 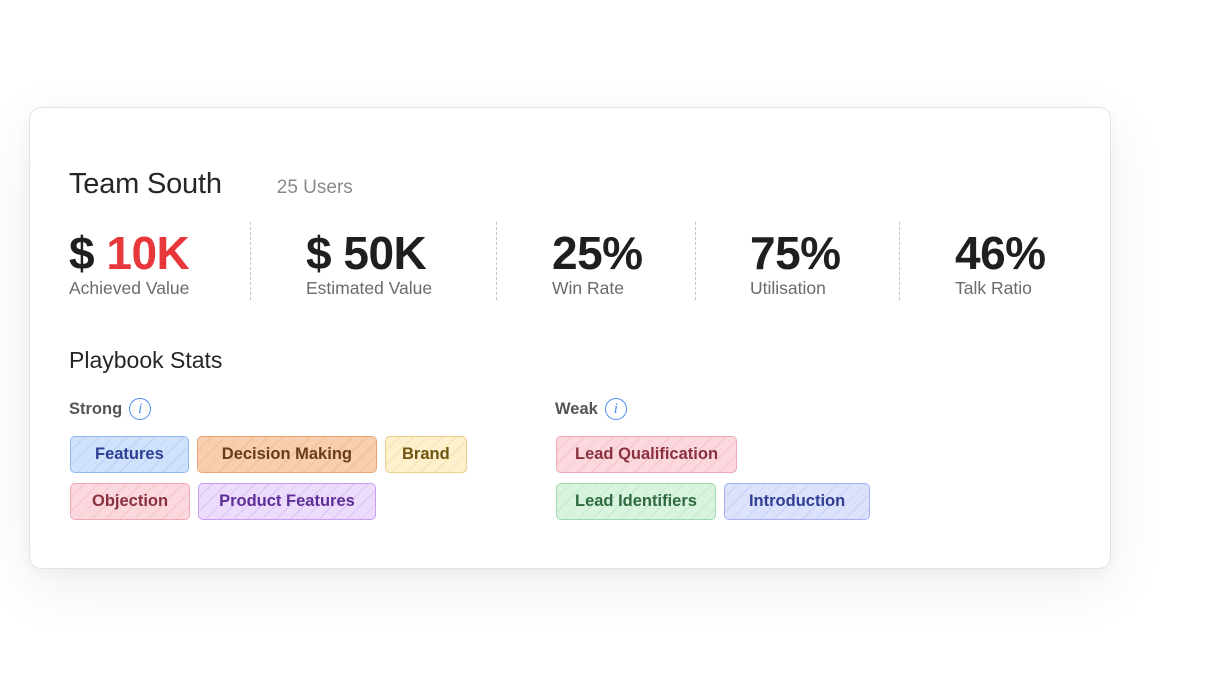 I want to click on weak-tags-row-2: Lead Identifiers Introduction, so click(x=713, y=501).